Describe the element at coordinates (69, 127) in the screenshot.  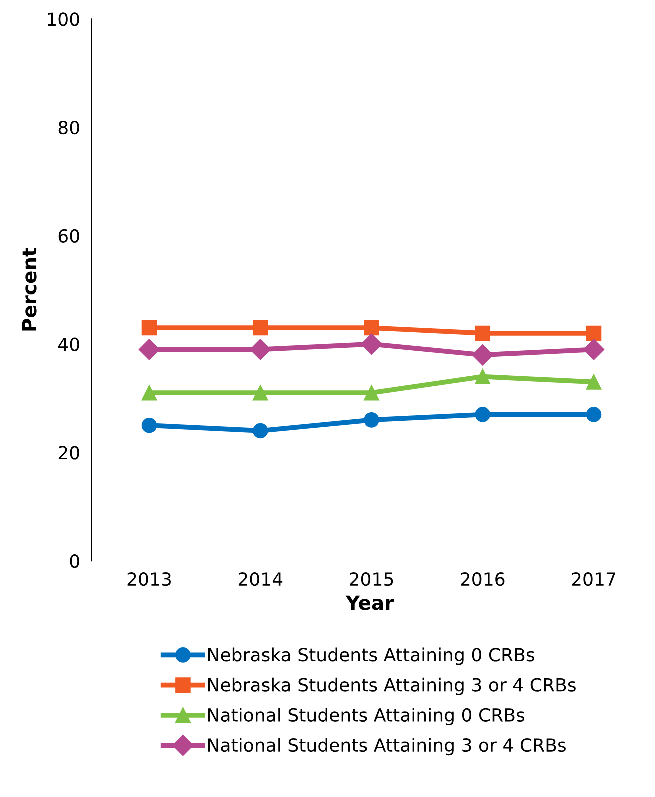
I see `y-tick-label: 80` at that location.